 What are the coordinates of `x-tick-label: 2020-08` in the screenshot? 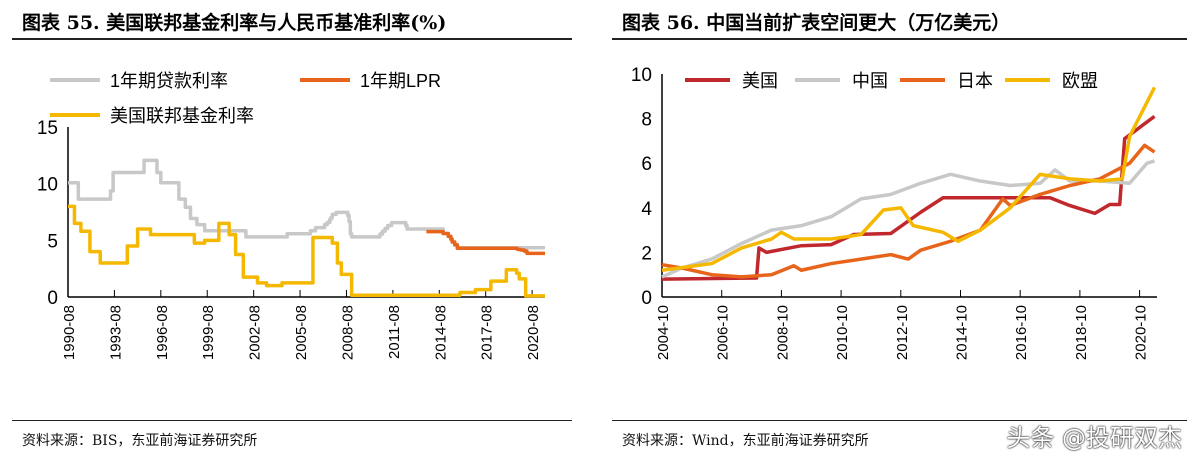 It's located at (533, 332).